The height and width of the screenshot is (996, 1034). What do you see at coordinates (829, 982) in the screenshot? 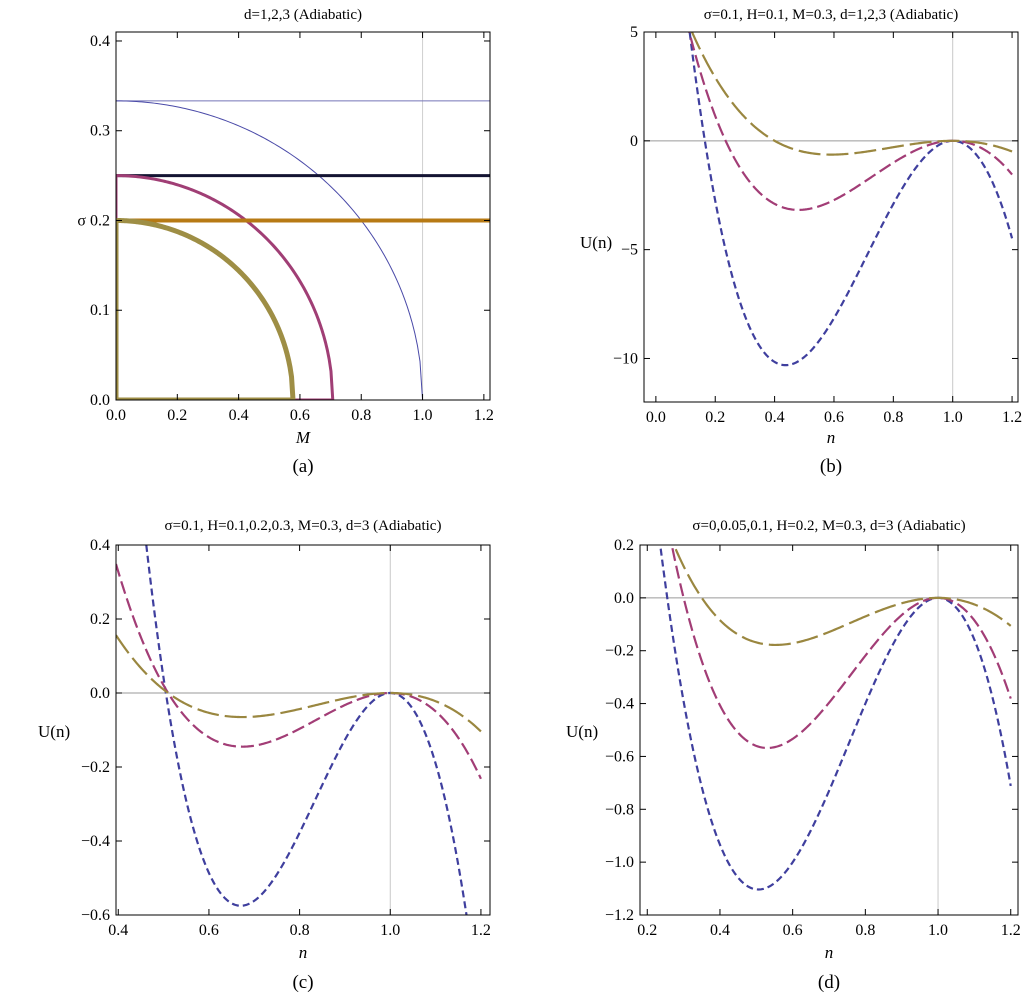
I see `panel-label: (d)` at bounding box center [829, 982].